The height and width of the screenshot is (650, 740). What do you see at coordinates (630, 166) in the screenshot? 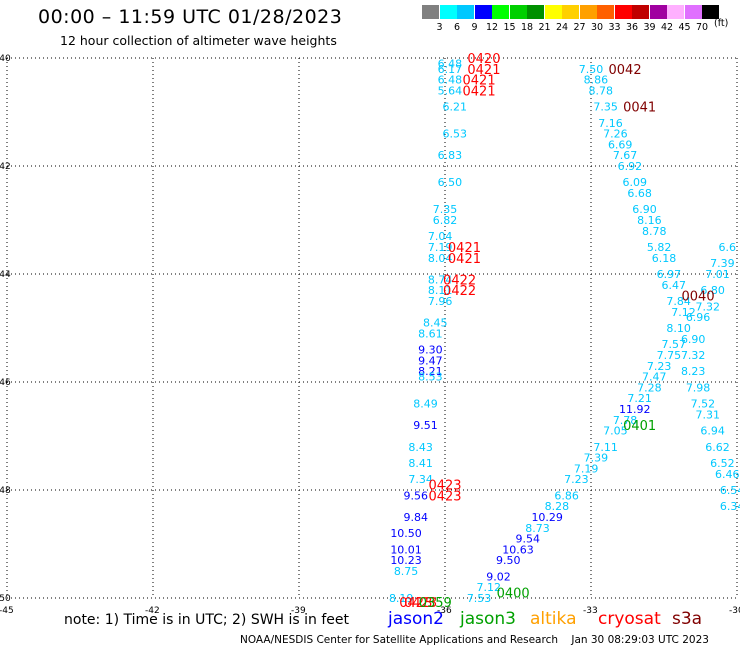
I see `swh-point-label: 6.92` at bounding box center [630, 166].